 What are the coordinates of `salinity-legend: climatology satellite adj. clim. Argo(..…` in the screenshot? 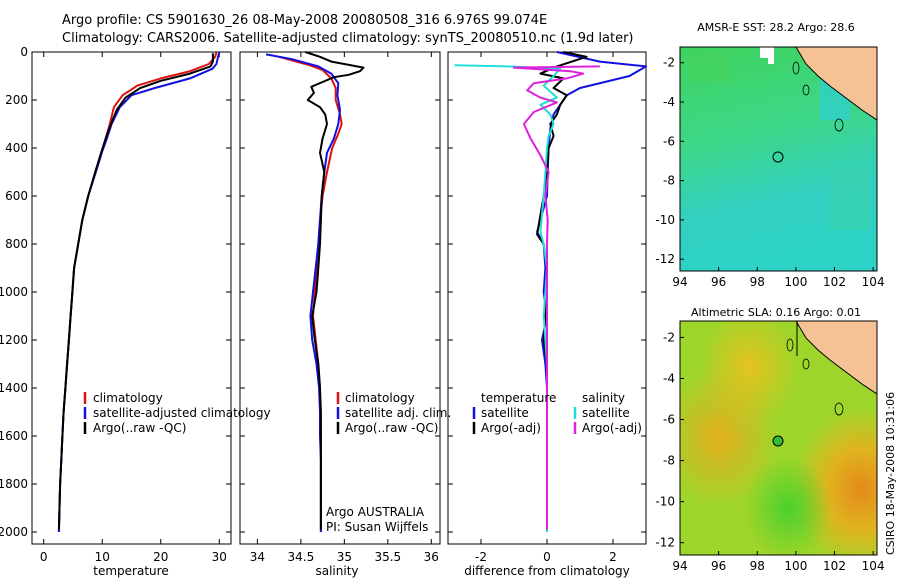 It's located at (388, 462).